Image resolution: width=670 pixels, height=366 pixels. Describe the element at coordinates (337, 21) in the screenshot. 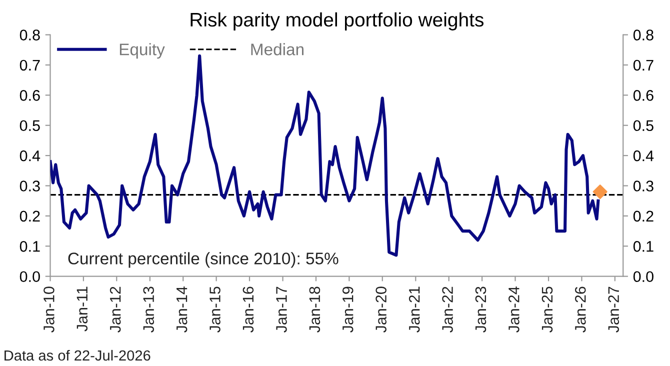

I see `chart-title: Risk parity model portfolio weights` at that location.